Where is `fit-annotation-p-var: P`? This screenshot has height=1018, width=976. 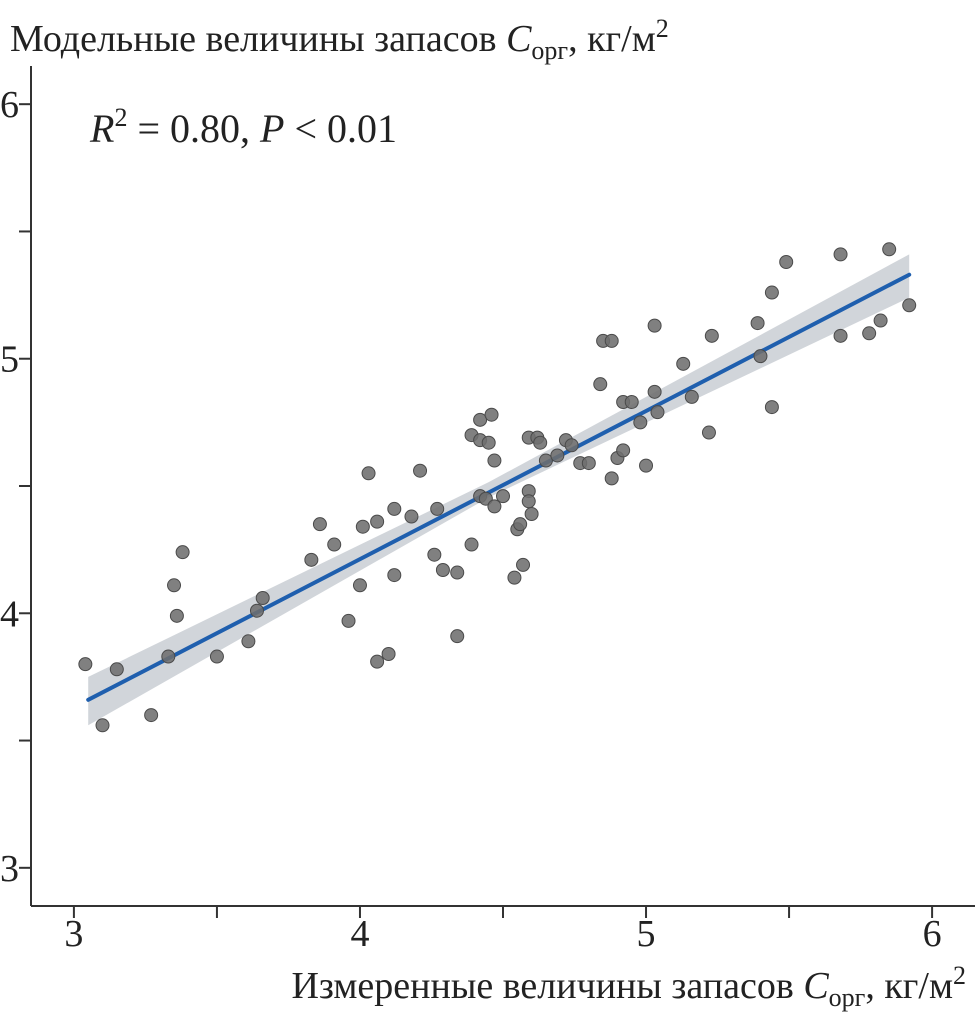
fit-annotation-p-var: P is located at coordinates (271, 128).